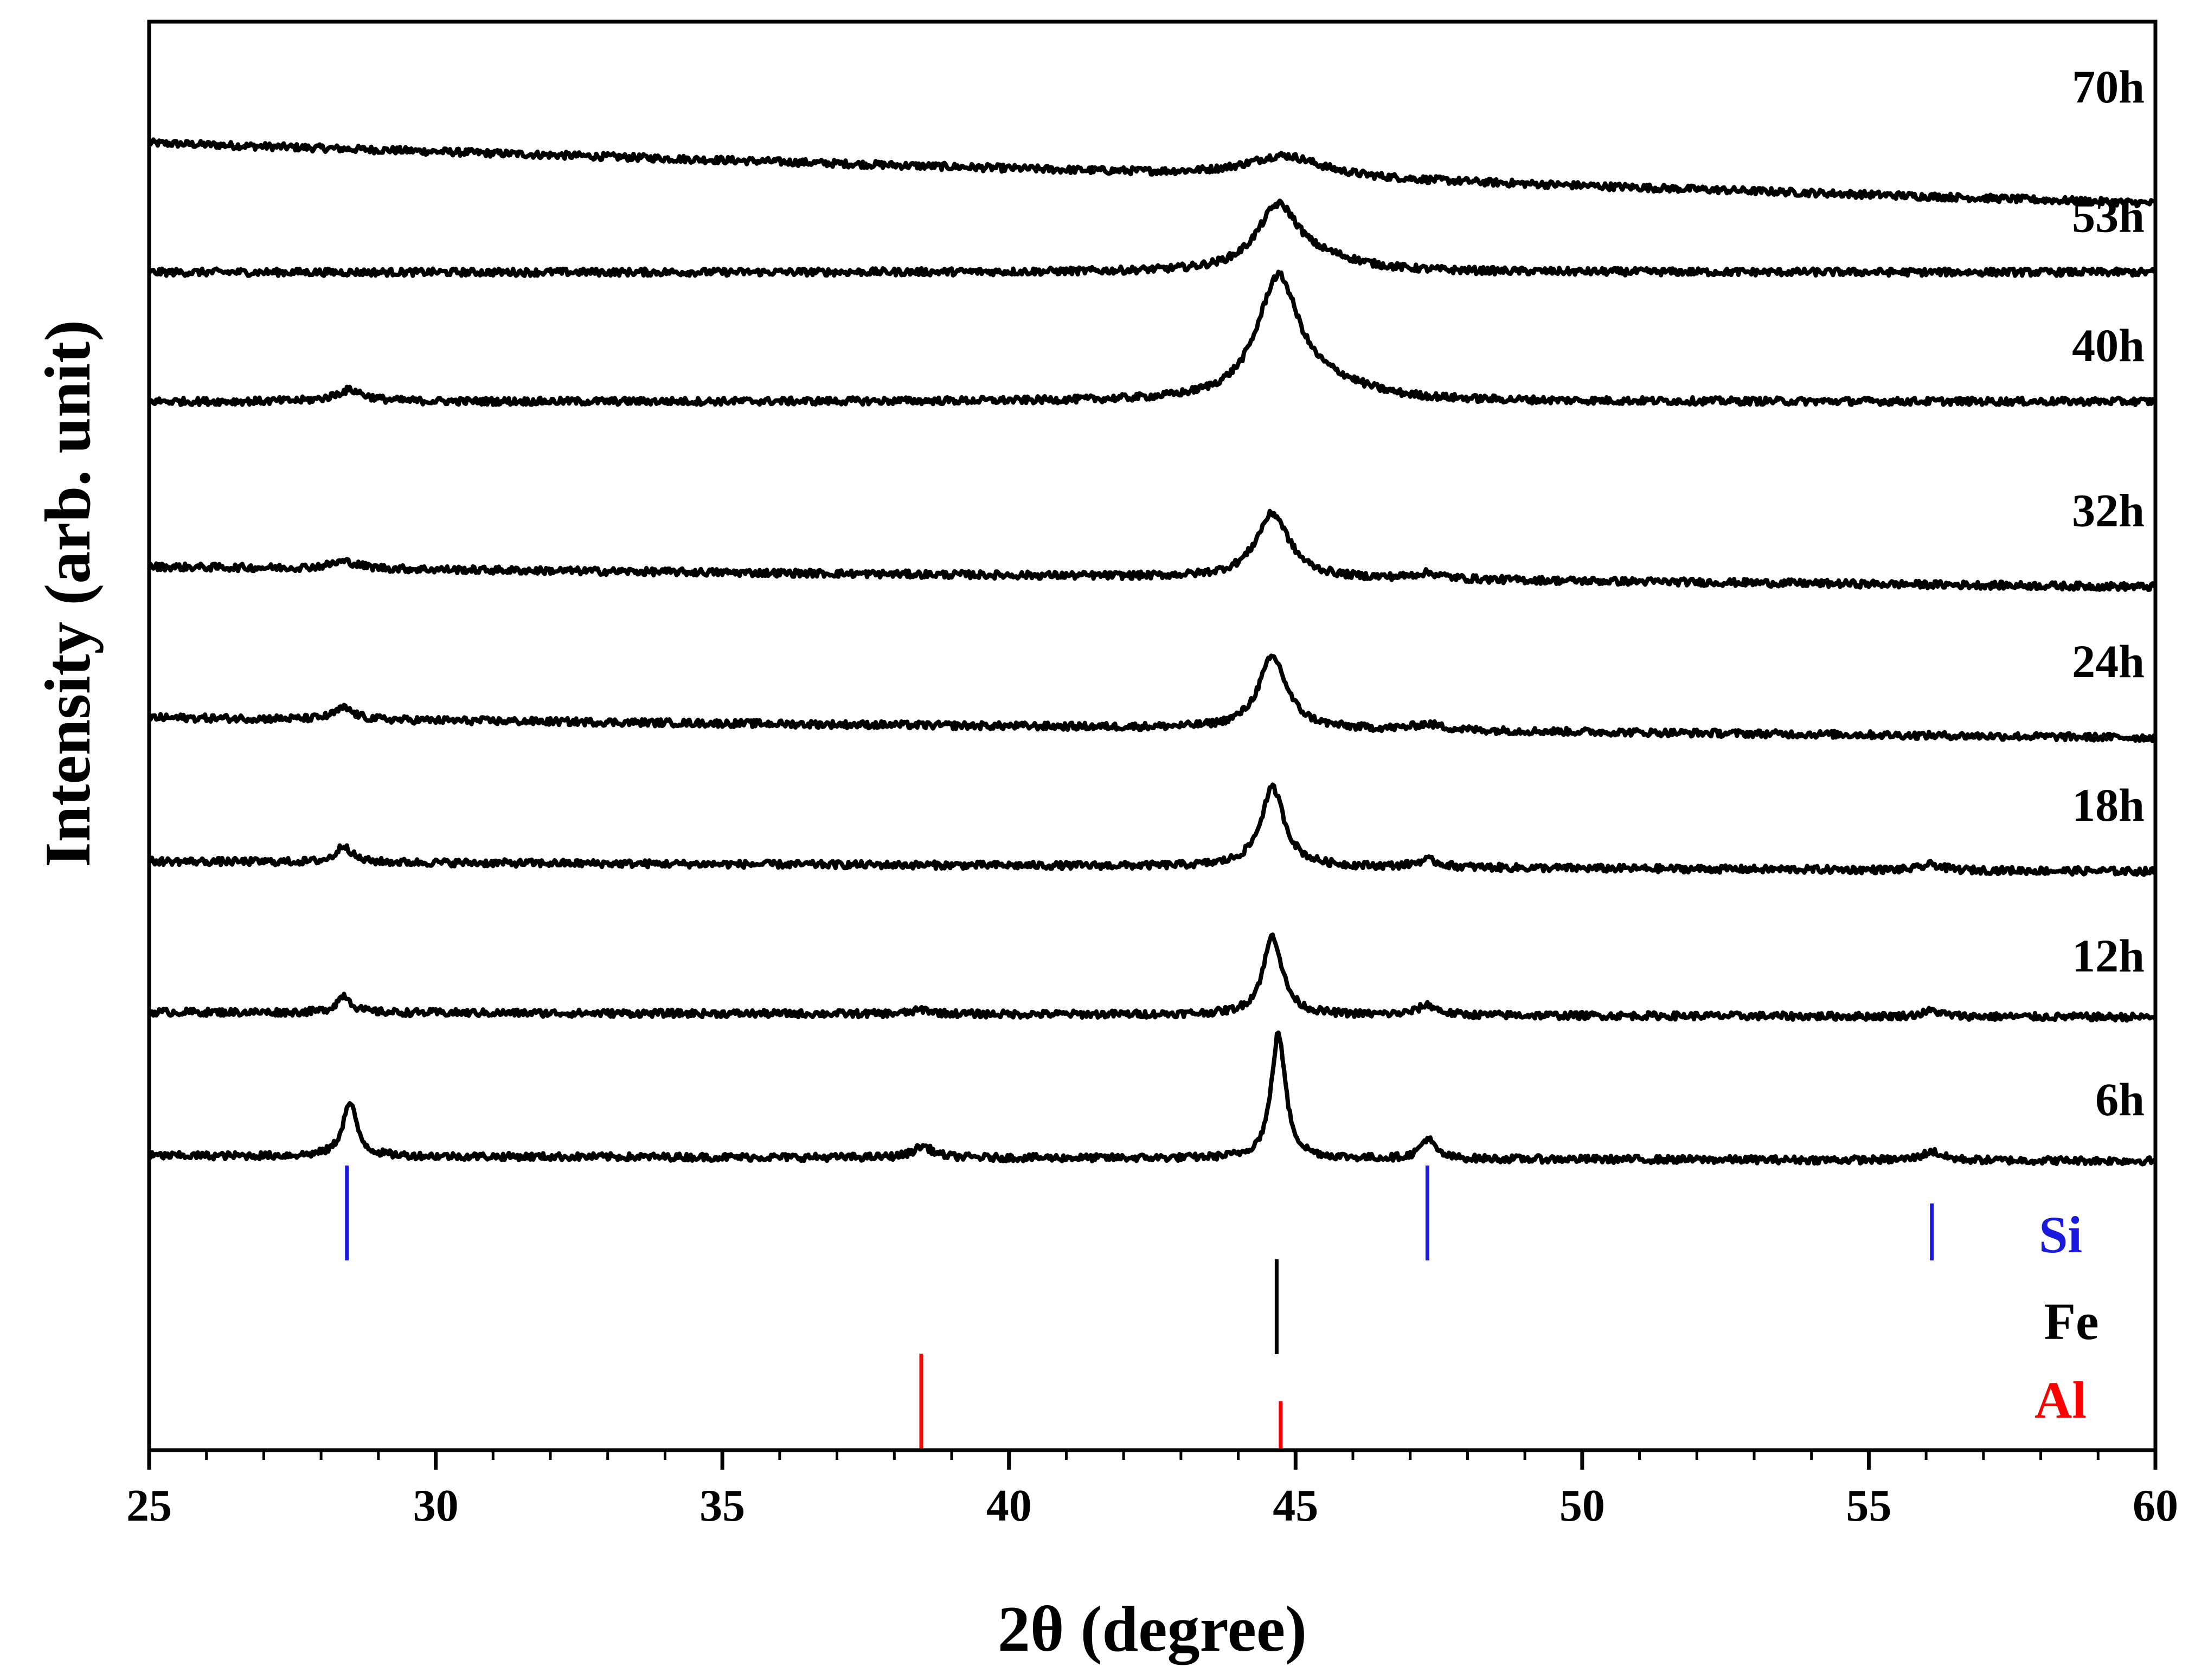 The image size is (2195, 1680). I want to click on x-tick-label: 35, so click(722, 1506).